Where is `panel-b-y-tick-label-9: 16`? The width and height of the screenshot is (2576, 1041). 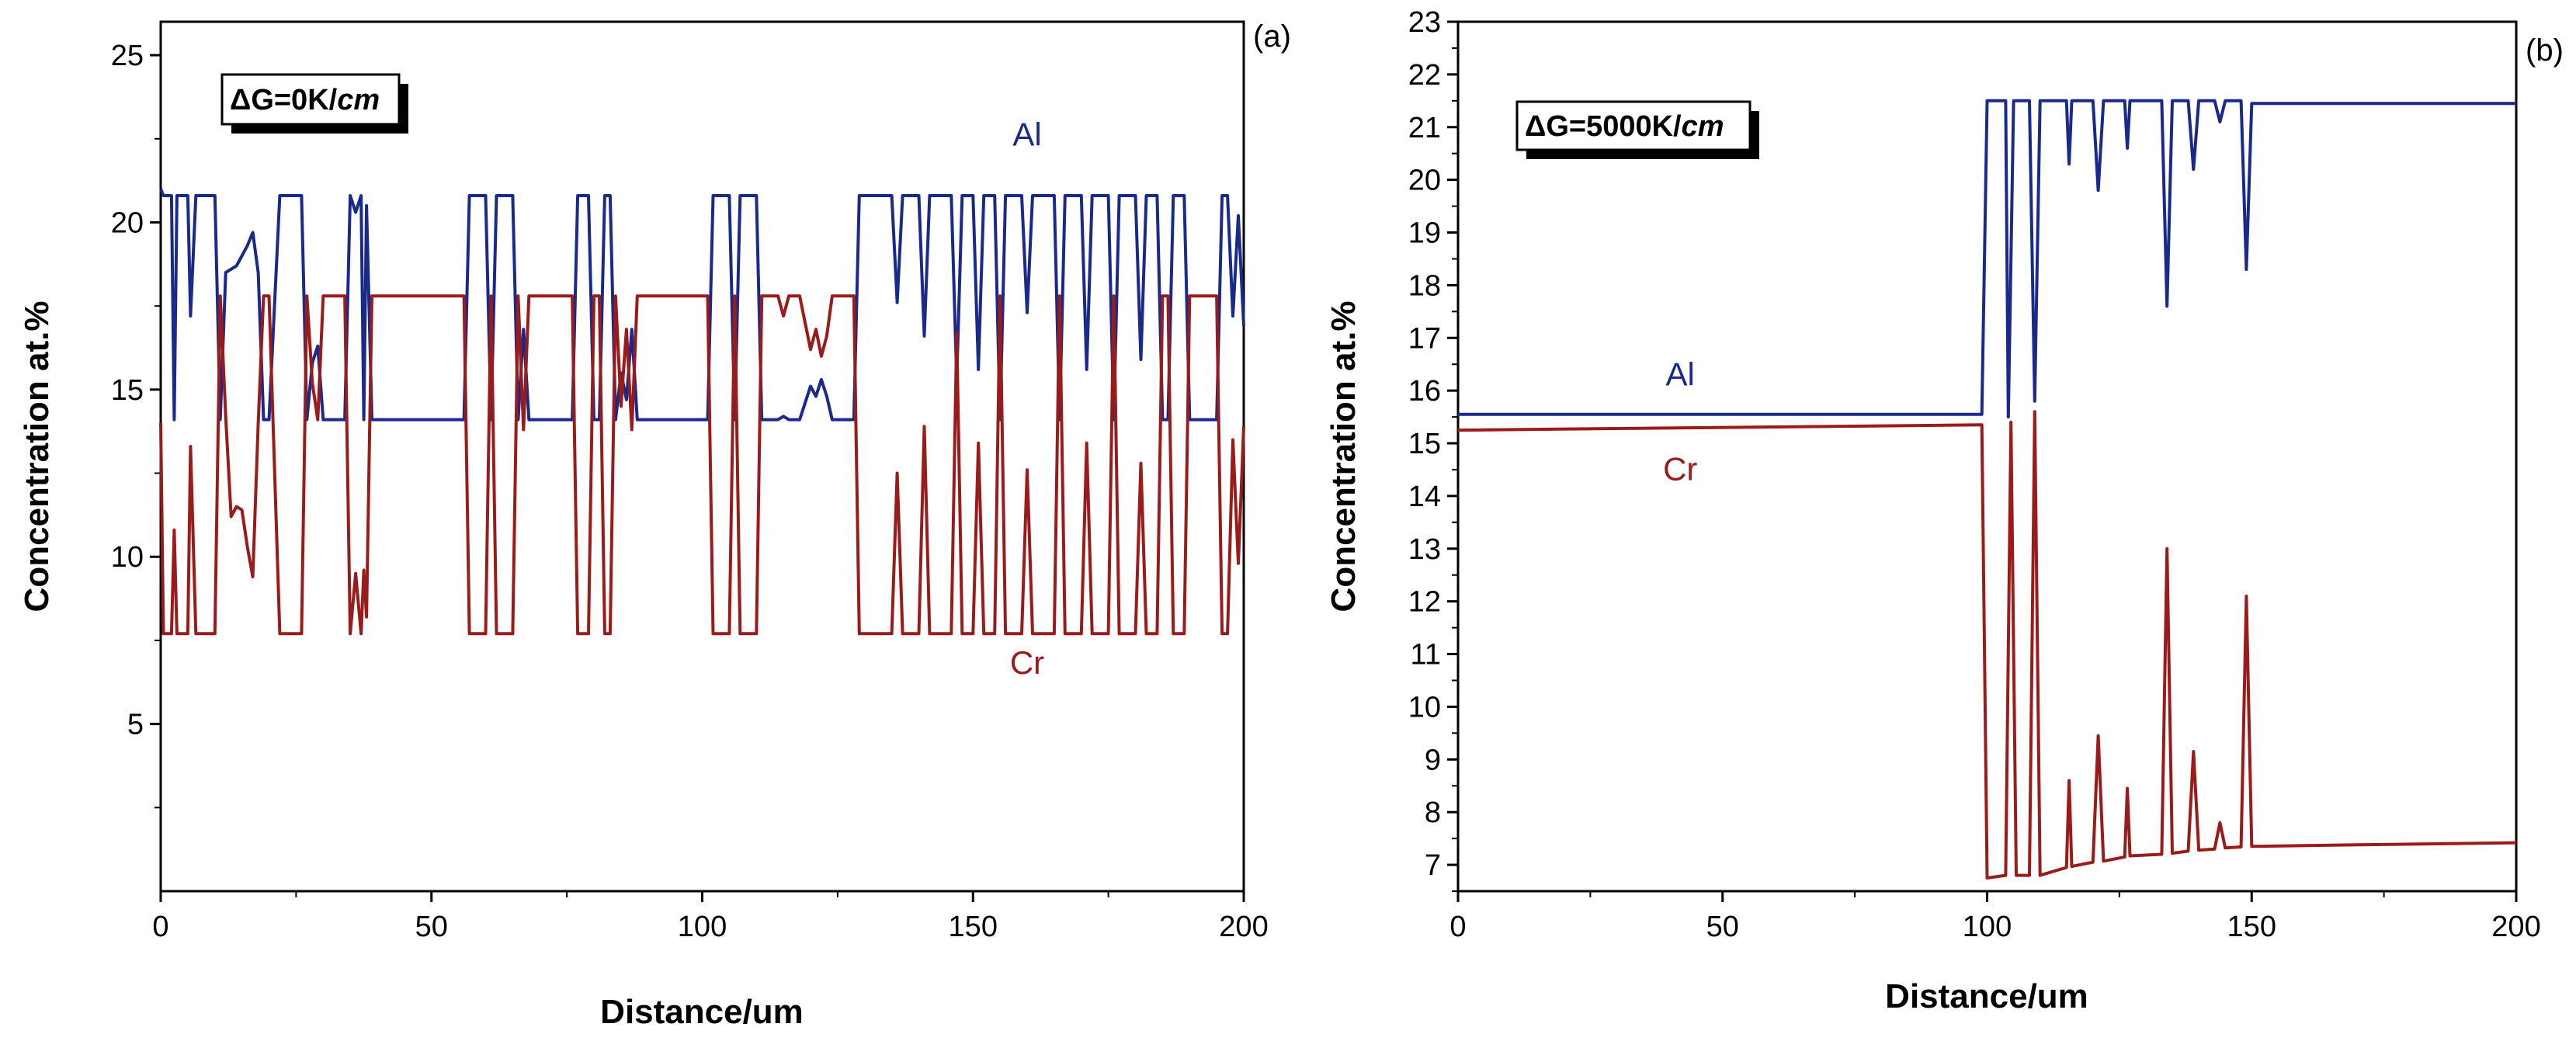 panel-b-y-tick-label-9: 16 is located at coordinates (1424, 391).